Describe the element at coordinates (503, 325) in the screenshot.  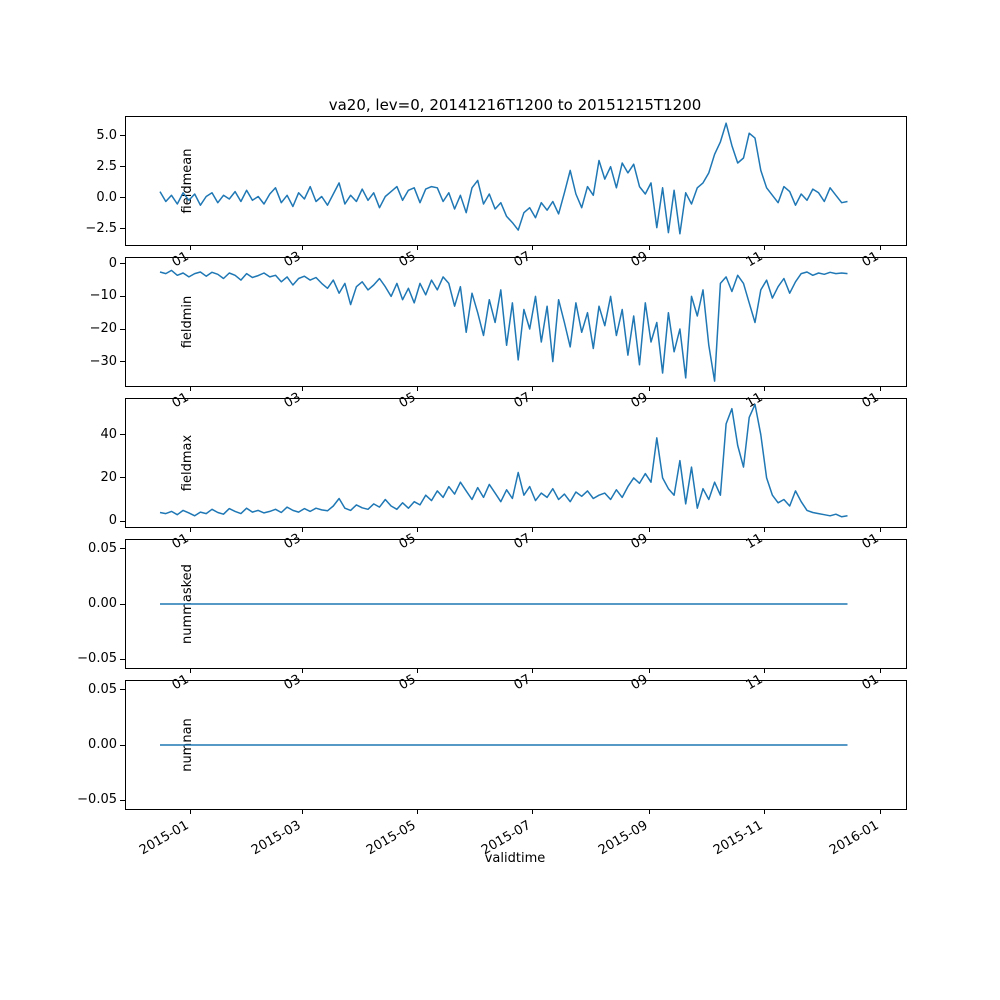
I see `line-series-fieldmin` at that location.